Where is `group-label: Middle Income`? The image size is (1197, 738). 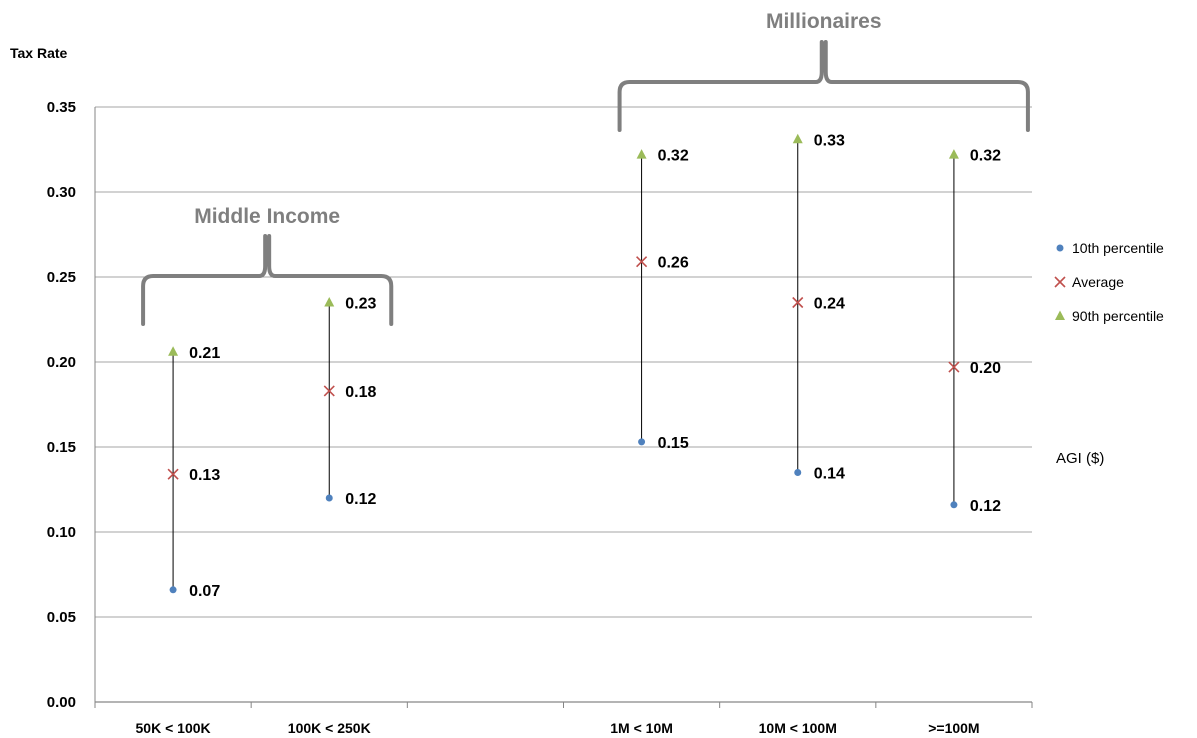 group-label: Middle Income is located at coordinates (267, 216).